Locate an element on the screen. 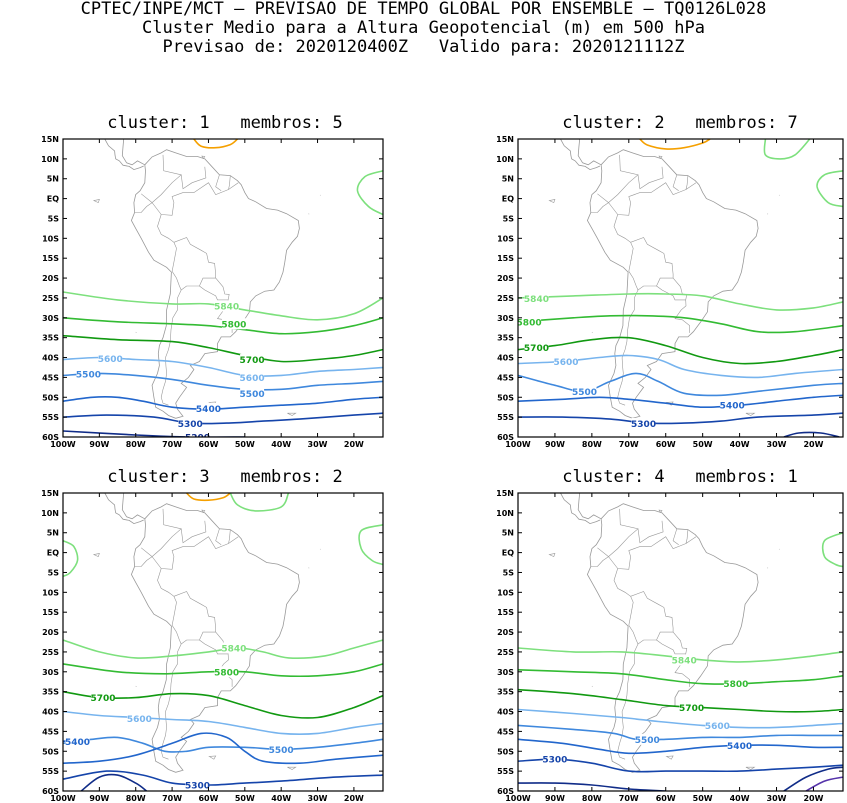  lat-tick-label: EQ is located at coordinates (53, 199).